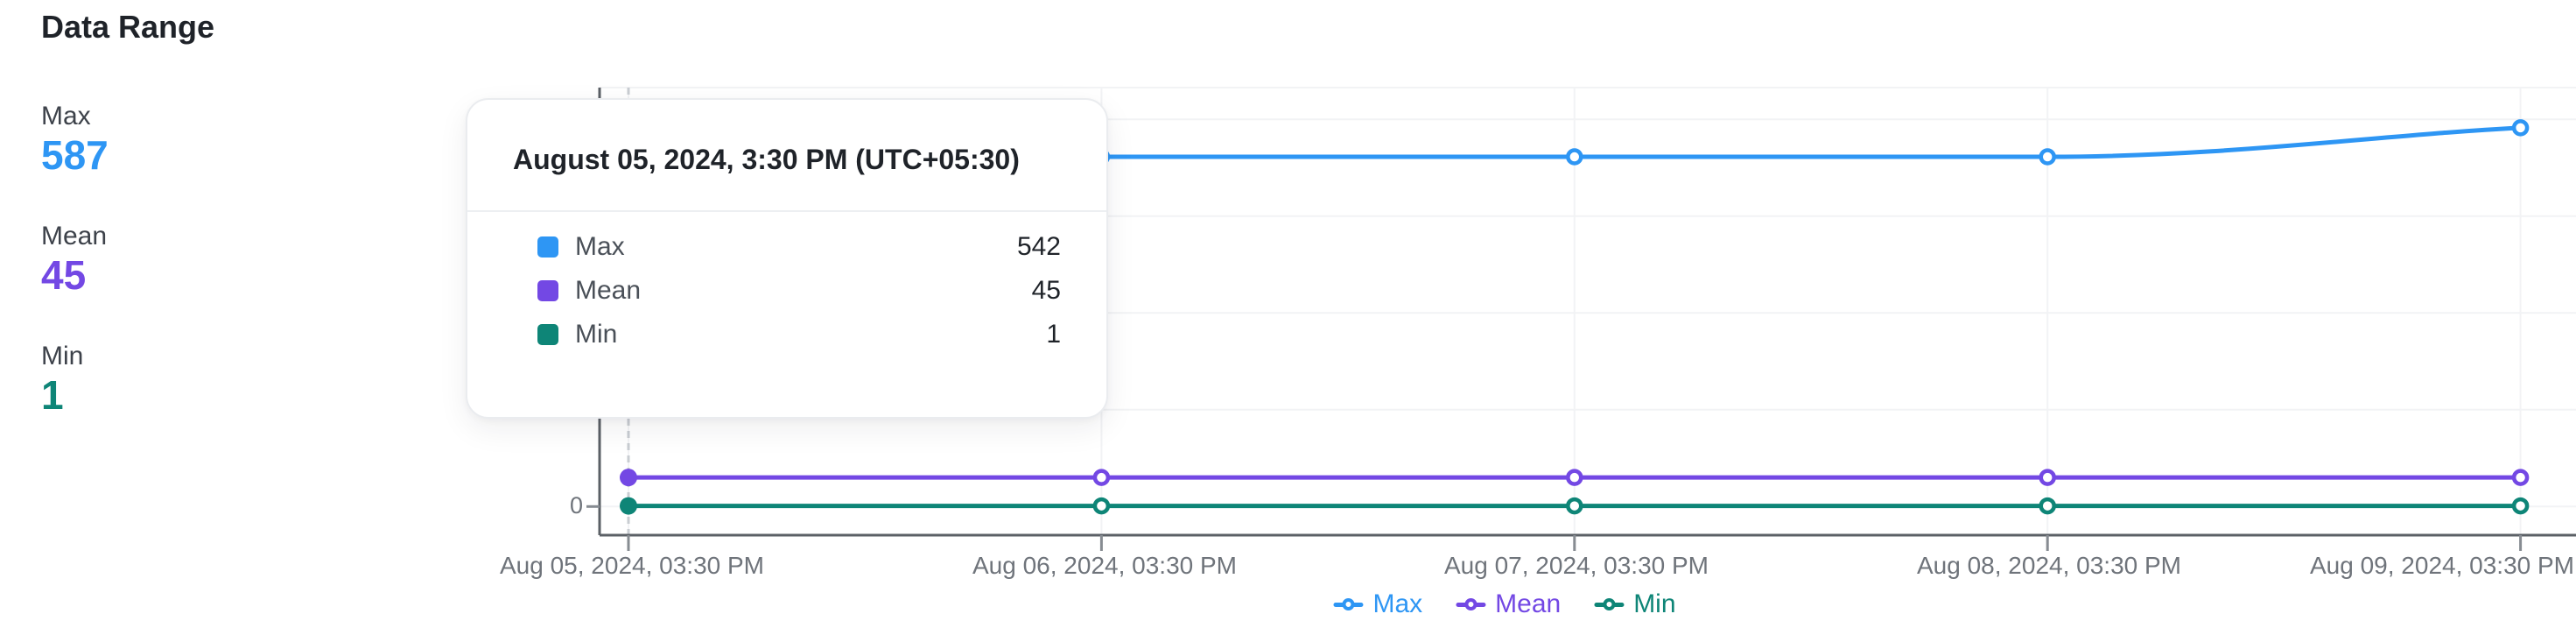 The height and width of the screenshot is (628, 2576). Describe the element at coordinates (767, 159) in the screenshot. I see `tooltip-timestamp: August 05, 2024, 3:30 PM (UTC+05:30)` at that location.